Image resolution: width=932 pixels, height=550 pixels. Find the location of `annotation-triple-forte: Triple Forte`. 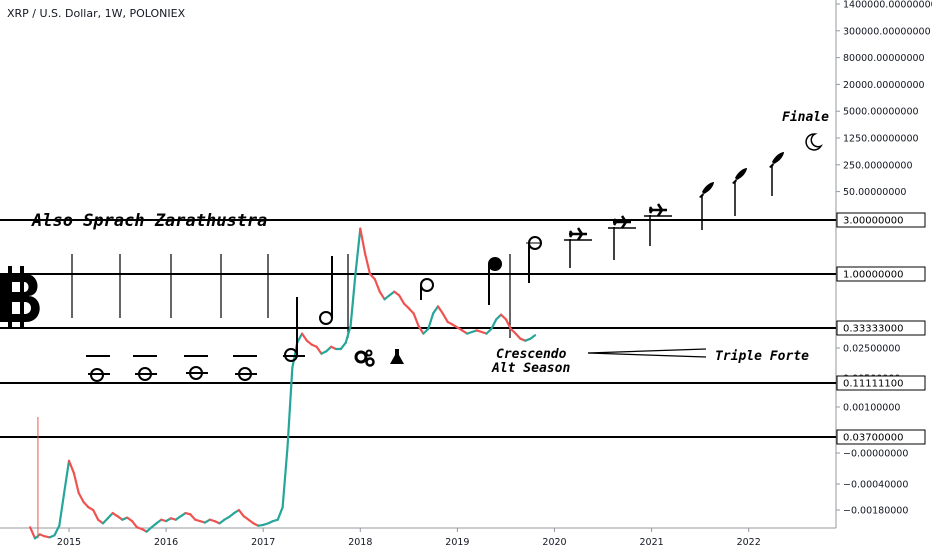

annotation-triple-forte: Triple Forte is located at coordinates (762, 356).